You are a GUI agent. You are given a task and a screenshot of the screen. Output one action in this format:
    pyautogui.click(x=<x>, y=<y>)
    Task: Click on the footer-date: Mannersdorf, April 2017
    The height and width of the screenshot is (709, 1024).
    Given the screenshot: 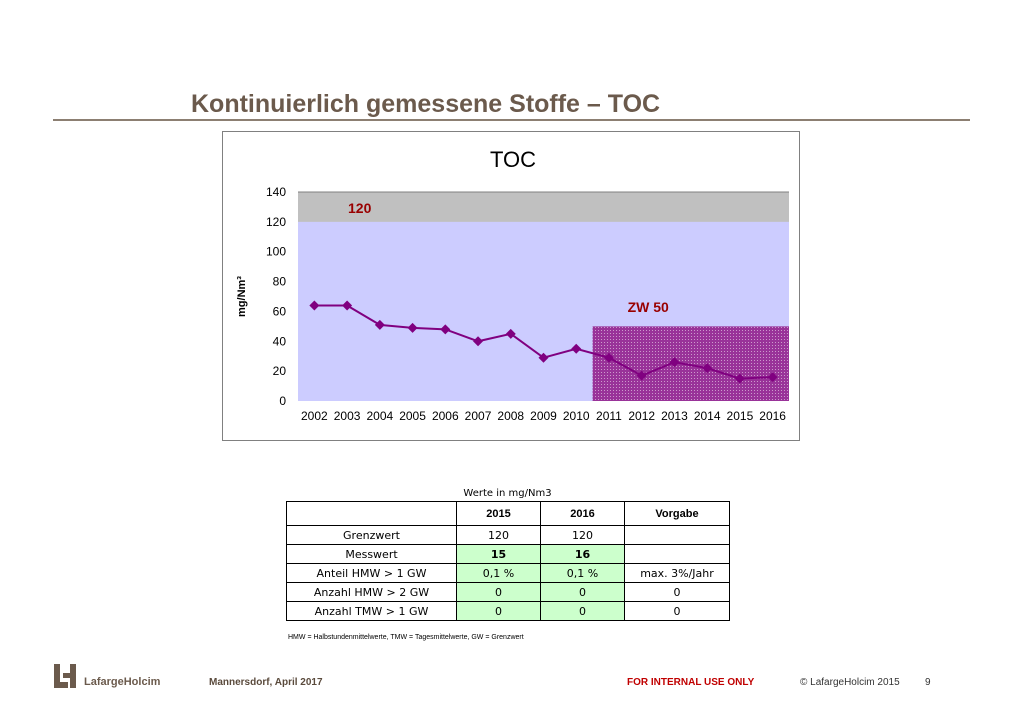 What is the action you would take?
    pyautogui.click(x=266, y=682)
    